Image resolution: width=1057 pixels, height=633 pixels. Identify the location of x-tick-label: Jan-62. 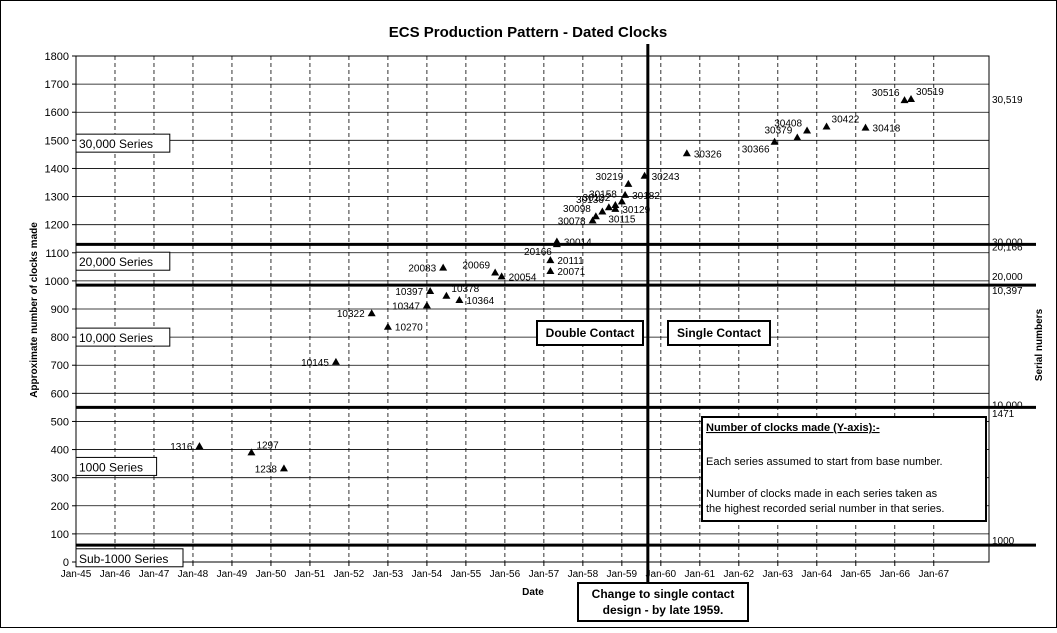
(739, 574).